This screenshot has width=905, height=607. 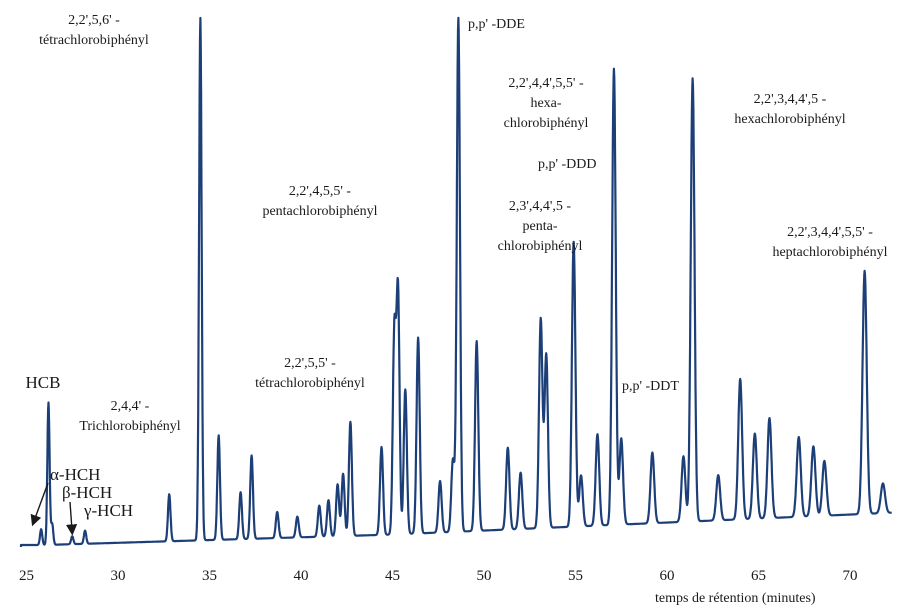 What do you see at coordinates (392, 576) in the screenshot?
I see `x-tick-label: 45` at bounding box center [392, 576].